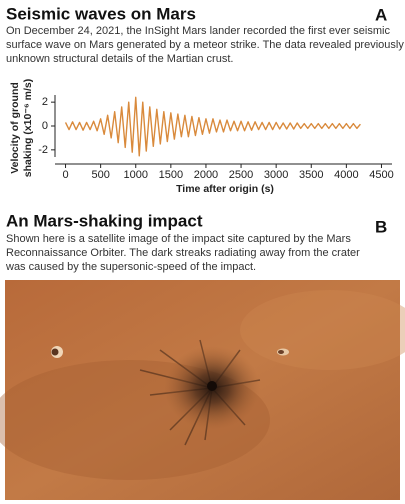 This screenshot has width=405, height=504. I want to click on waveform, so click(212, 126).